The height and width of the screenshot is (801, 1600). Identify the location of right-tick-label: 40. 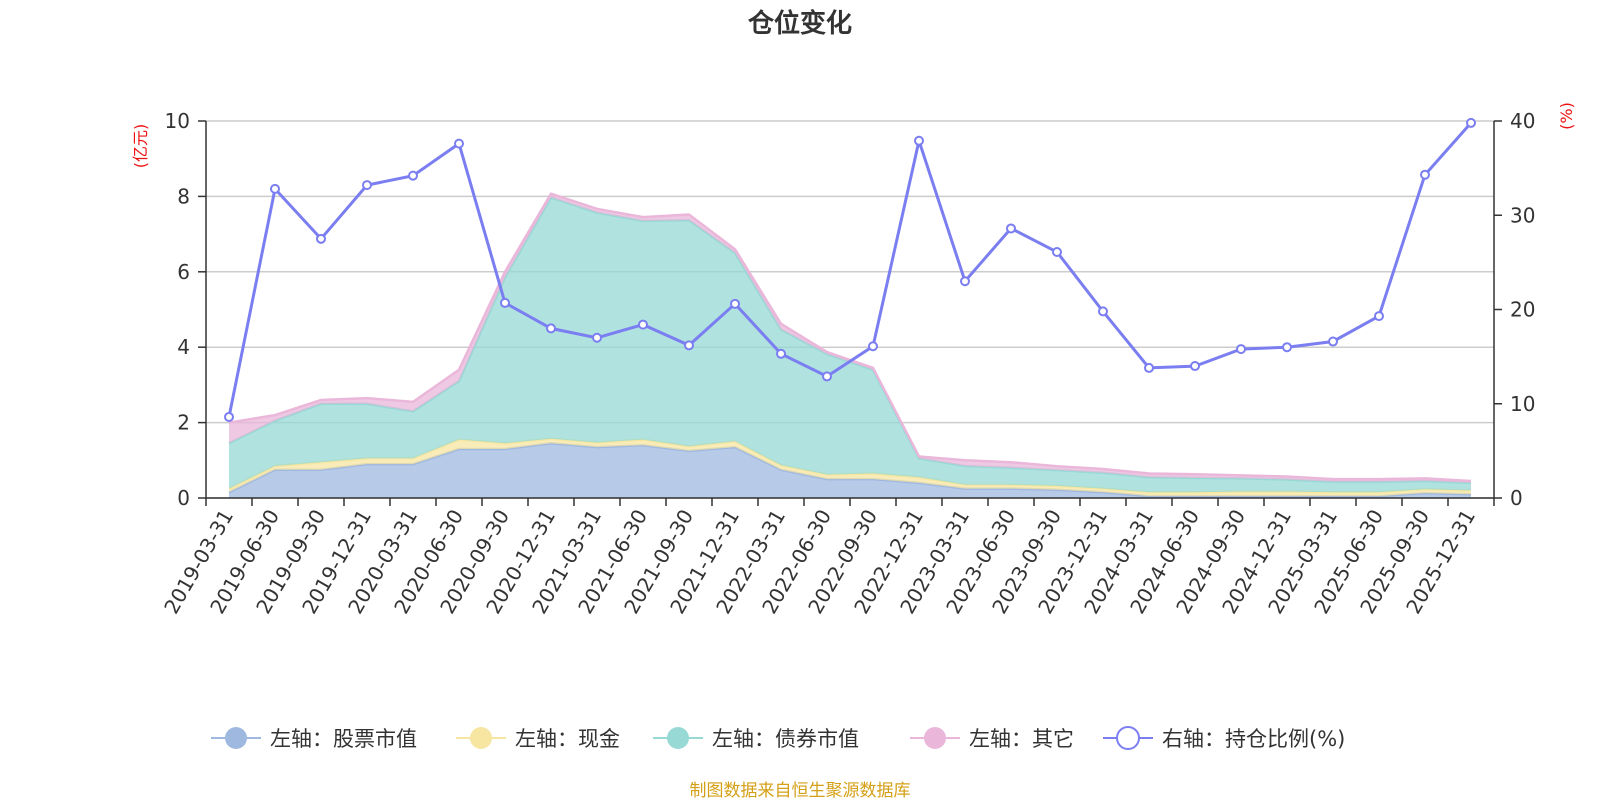
(1522, 121).